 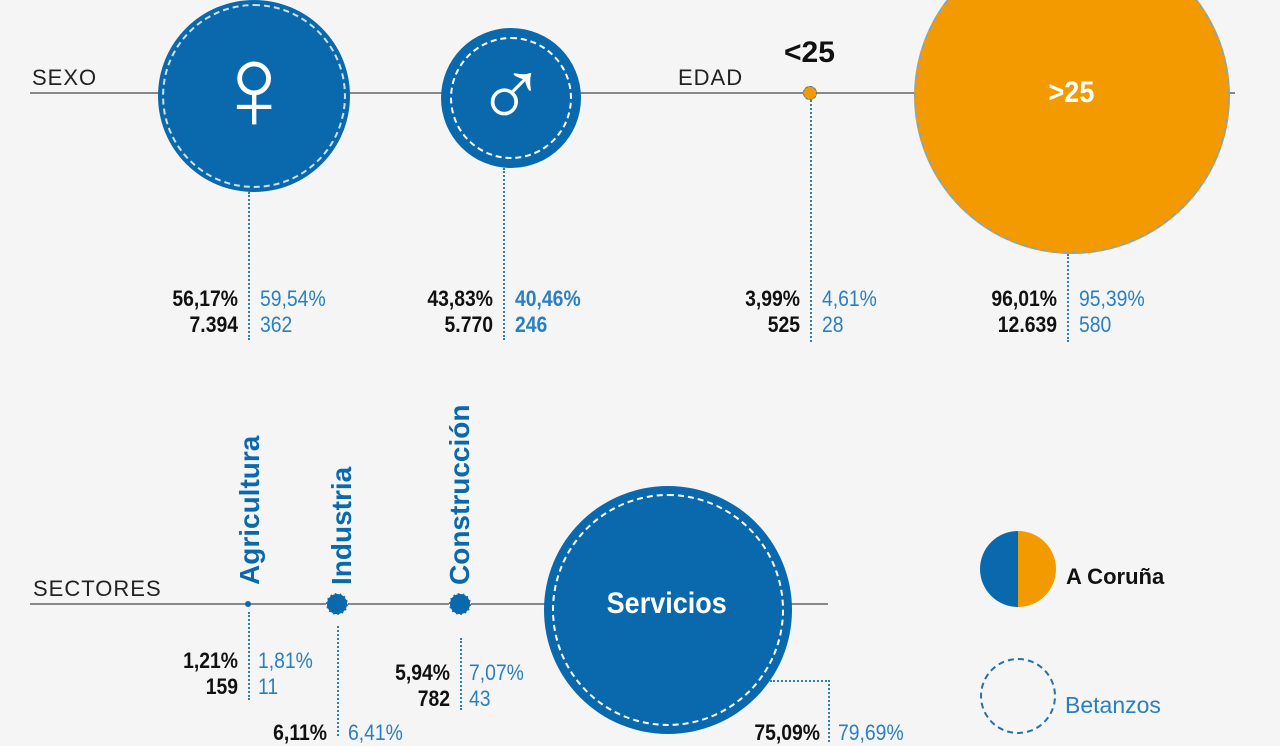 What do you see at coordinates (548, 298) in the screenshot?
I see `male-pct-betanzos: 40,46%` at bounding box center [548, 298].